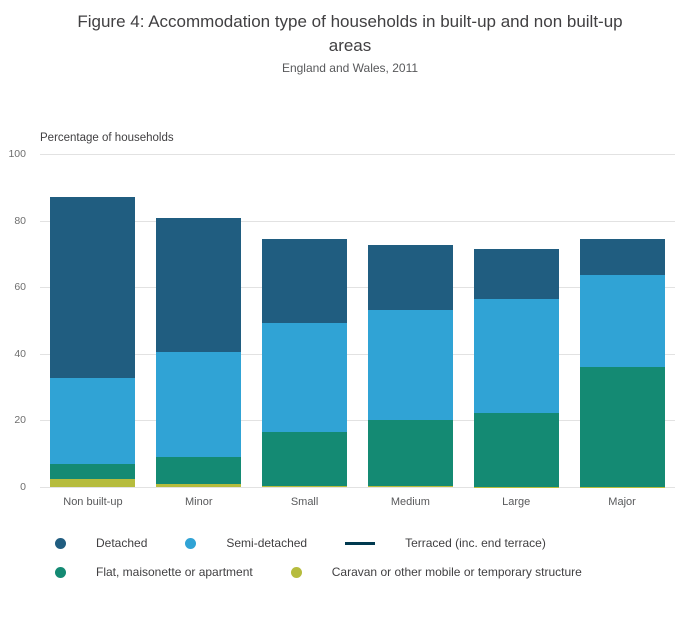  Describe the element at coordinates (17, 154) in the screenshot. I see `y-axis-tick-label-100: 100` at that location.